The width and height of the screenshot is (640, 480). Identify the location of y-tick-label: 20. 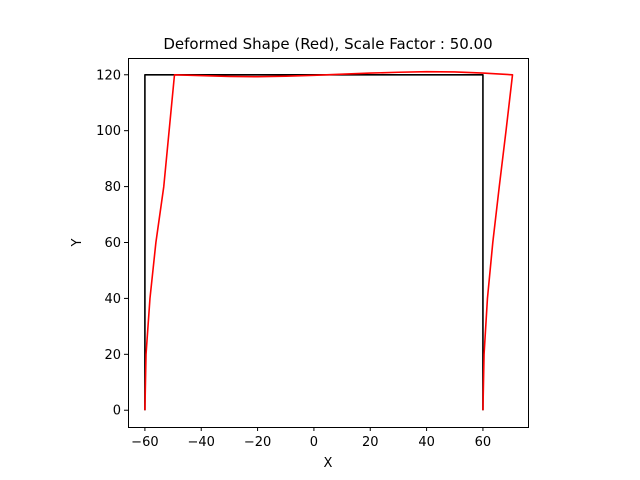
(112, 355).